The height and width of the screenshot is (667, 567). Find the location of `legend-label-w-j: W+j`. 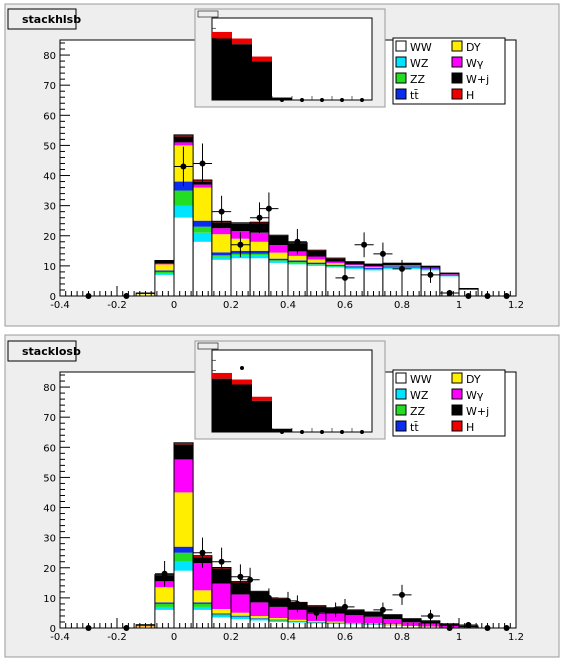

legend-label-w-j: W+j is located at coordinates (477, 79).